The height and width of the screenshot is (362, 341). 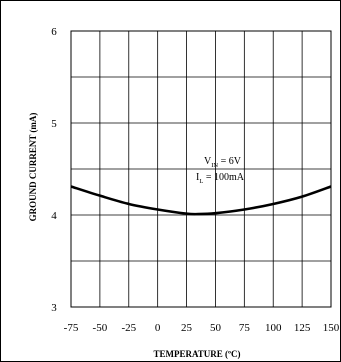 I want to click on annotation-vin: VIN = 6V, so click(x=223, y=162).